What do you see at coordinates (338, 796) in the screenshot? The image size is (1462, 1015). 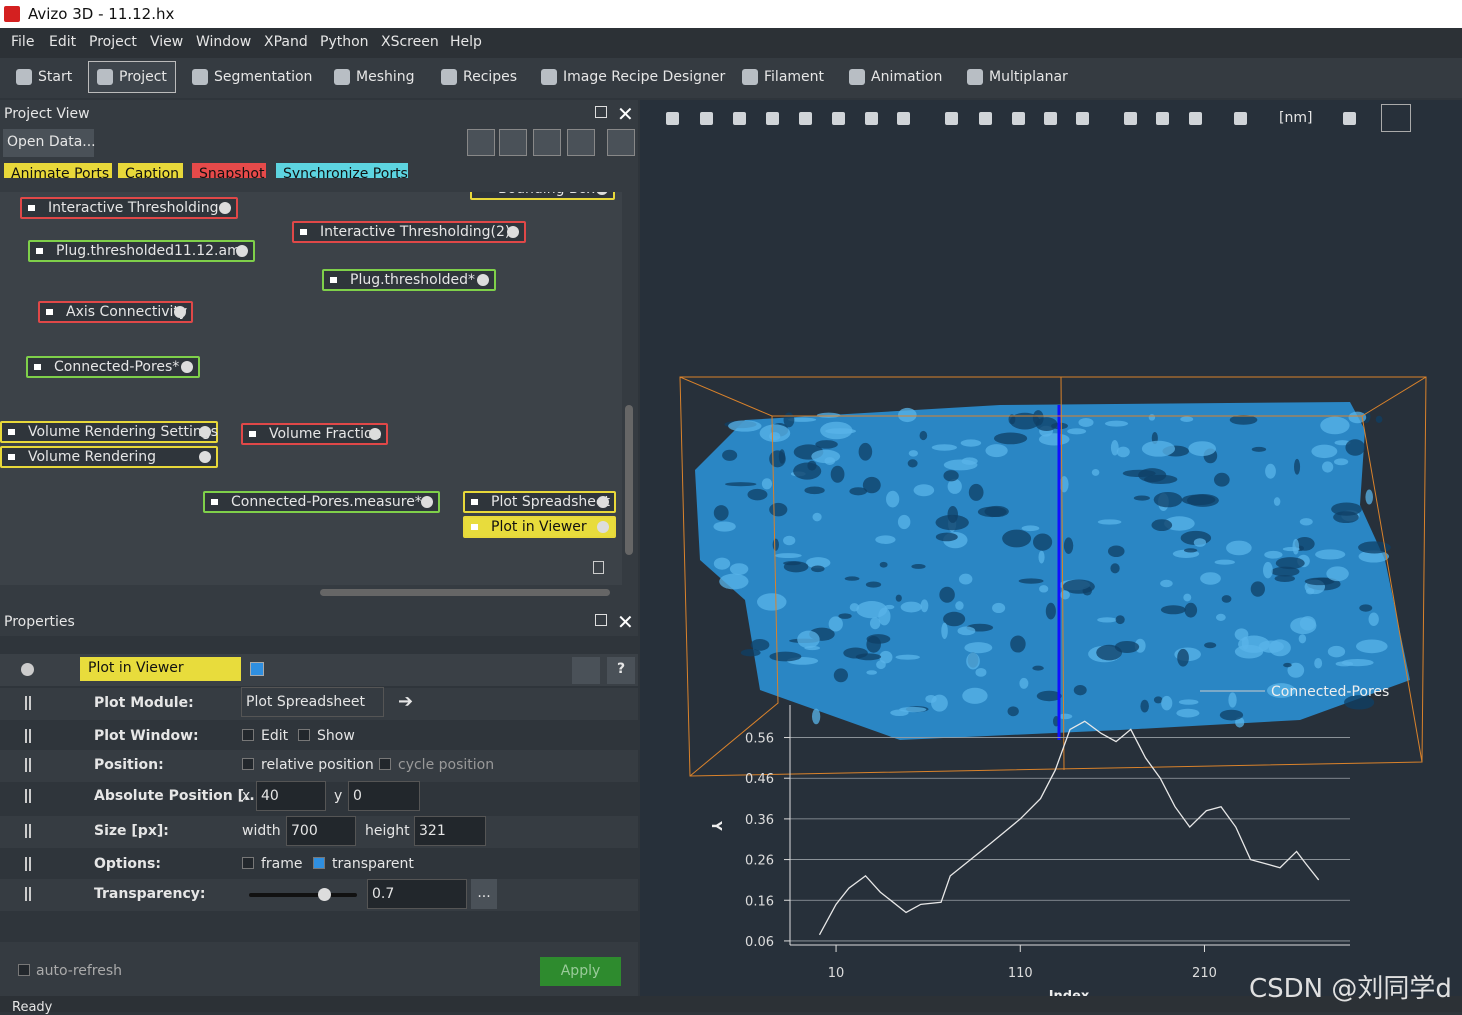 I see `field-name: y` at bounding box center [338, 796].